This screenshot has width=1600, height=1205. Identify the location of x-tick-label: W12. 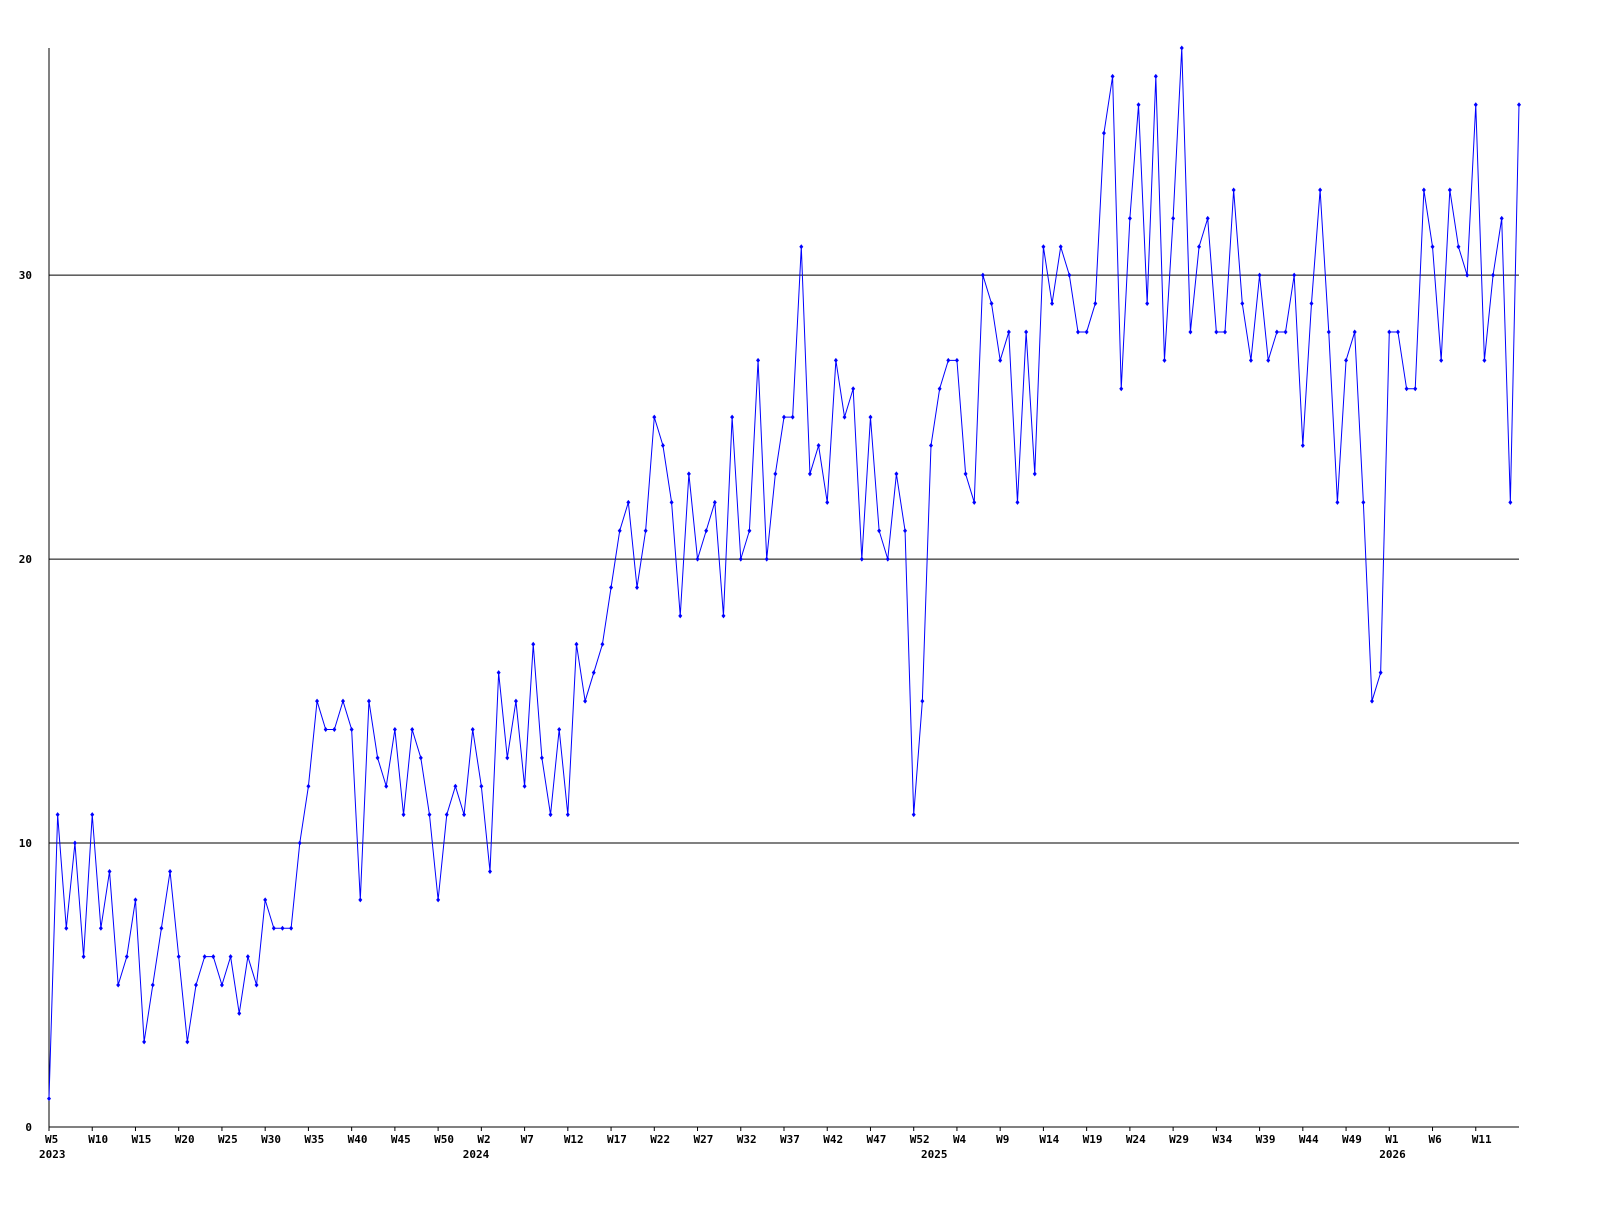
(574, 1139).